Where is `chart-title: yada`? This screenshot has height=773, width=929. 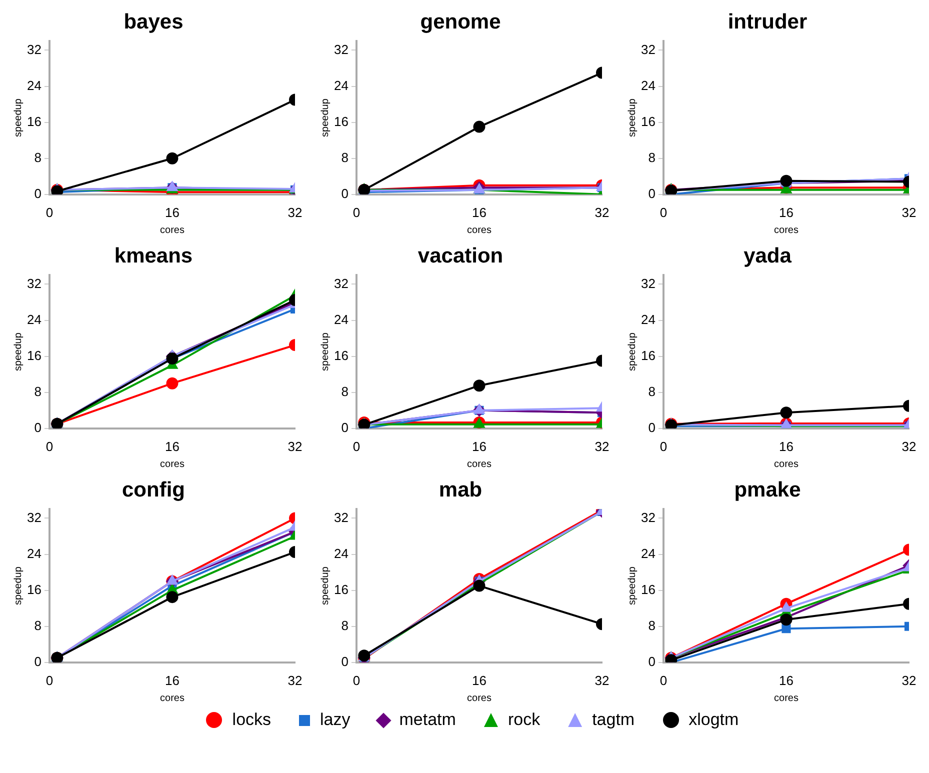 chart-title: yada is located at coordinates (768, 256).